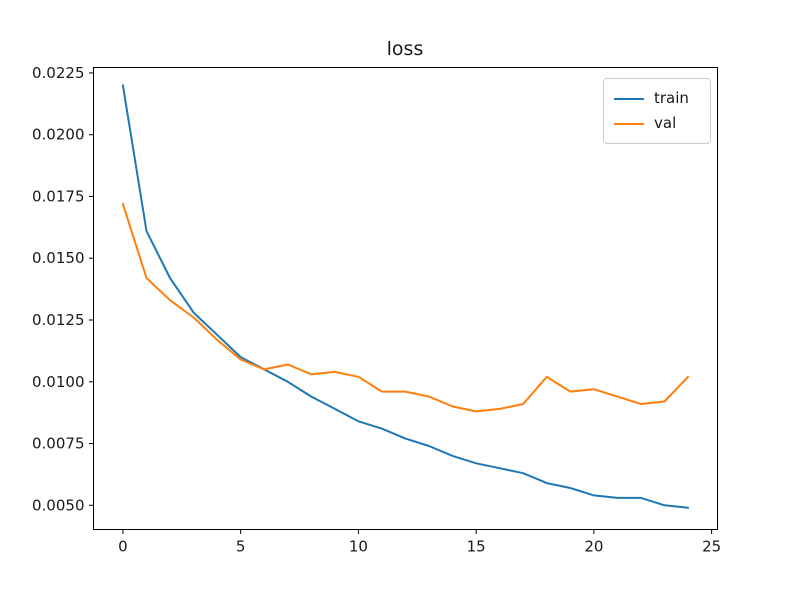 The image size is (786, 593). What do you see at coordinates (58, 444) in the screenshot?
I see `y-tick-label-1: 0.0075` at bounding box center [58, 444].